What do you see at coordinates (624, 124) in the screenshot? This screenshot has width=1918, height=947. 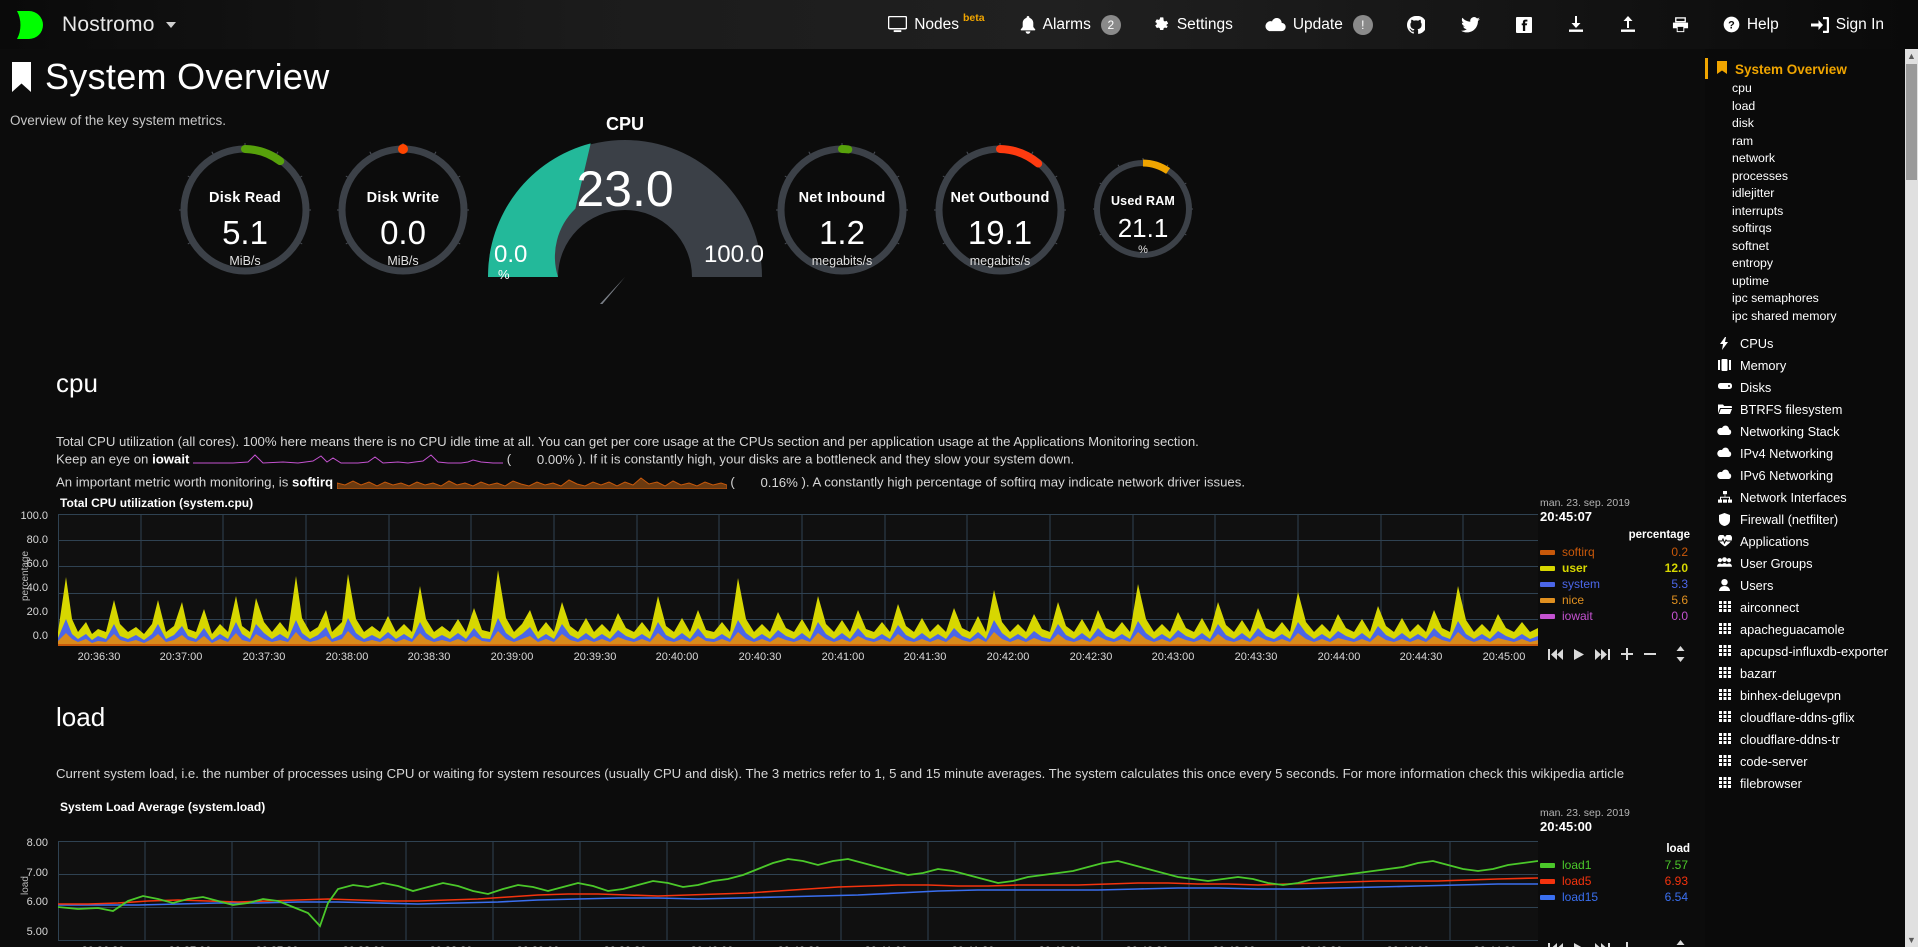 I see `gauge-cpu-title: CPU` at bounding box center [624, 124].